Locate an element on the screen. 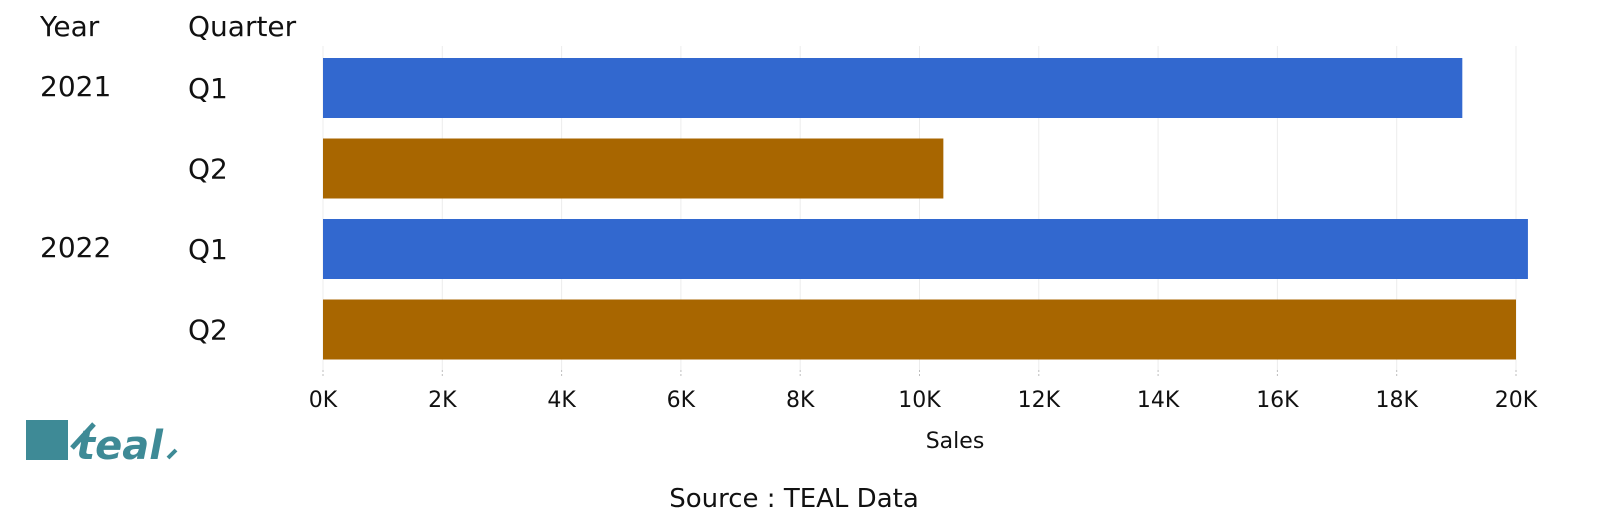 Image resolution: width=1600 pixels, height=532 pixels. bar-2021-q1 is located at coordinates (893, 88).